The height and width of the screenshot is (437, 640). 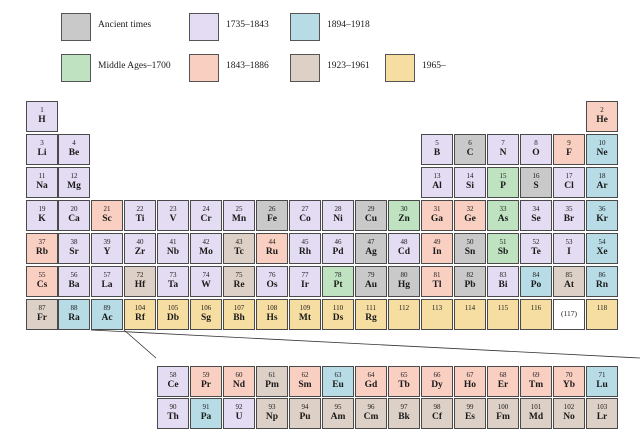 I want to click on element-cell: 90 Th, so click(x=173, y=413).